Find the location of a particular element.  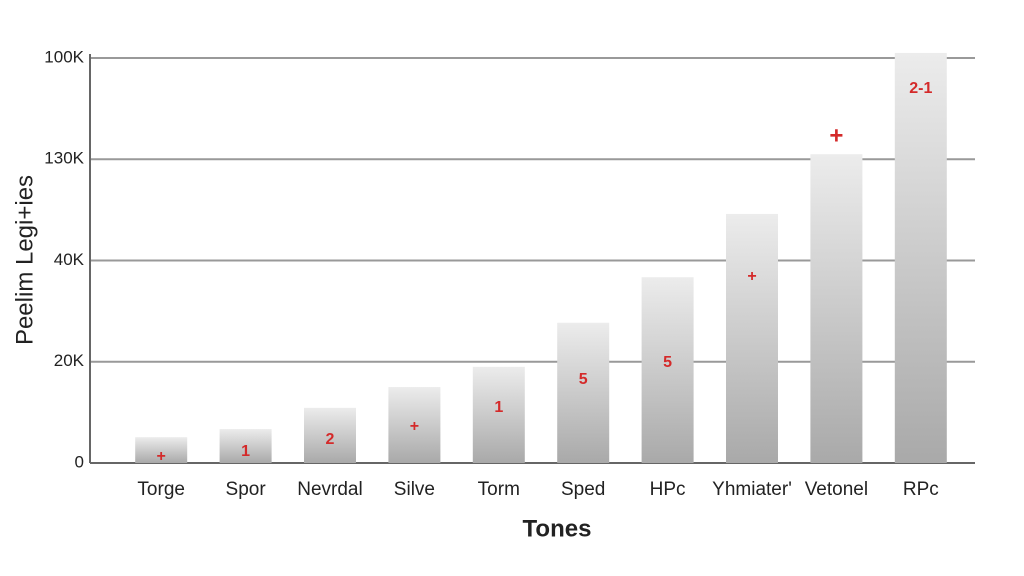

y-tick-label: 40K is located at coordinates (69, 259).